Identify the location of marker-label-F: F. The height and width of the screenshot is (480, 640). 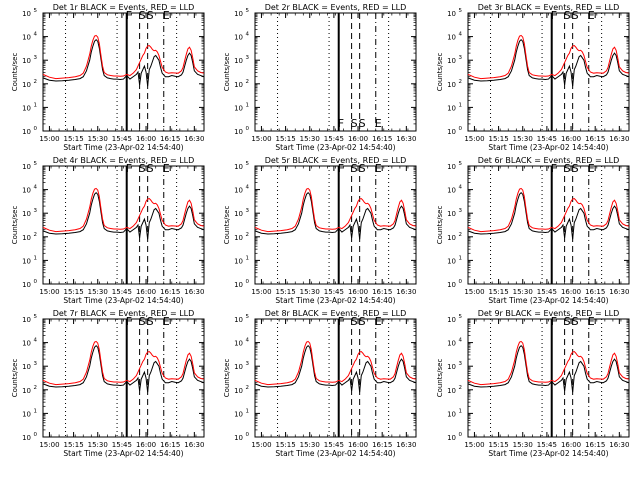
(129, 15).